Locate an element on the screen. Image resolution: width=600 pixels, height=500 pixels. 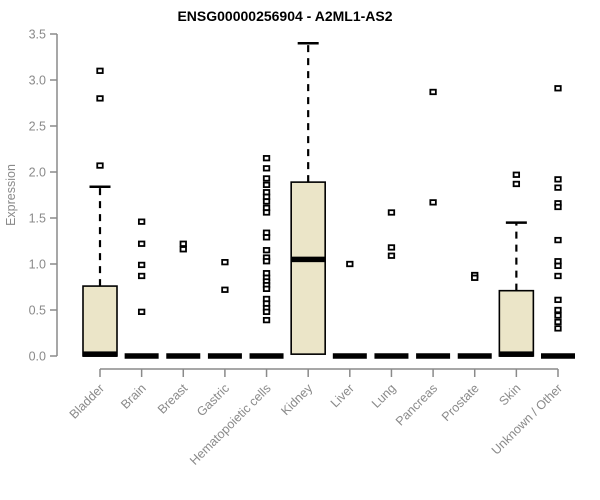
y-tick-label: 2.0 is located at coordinates (37, 172).